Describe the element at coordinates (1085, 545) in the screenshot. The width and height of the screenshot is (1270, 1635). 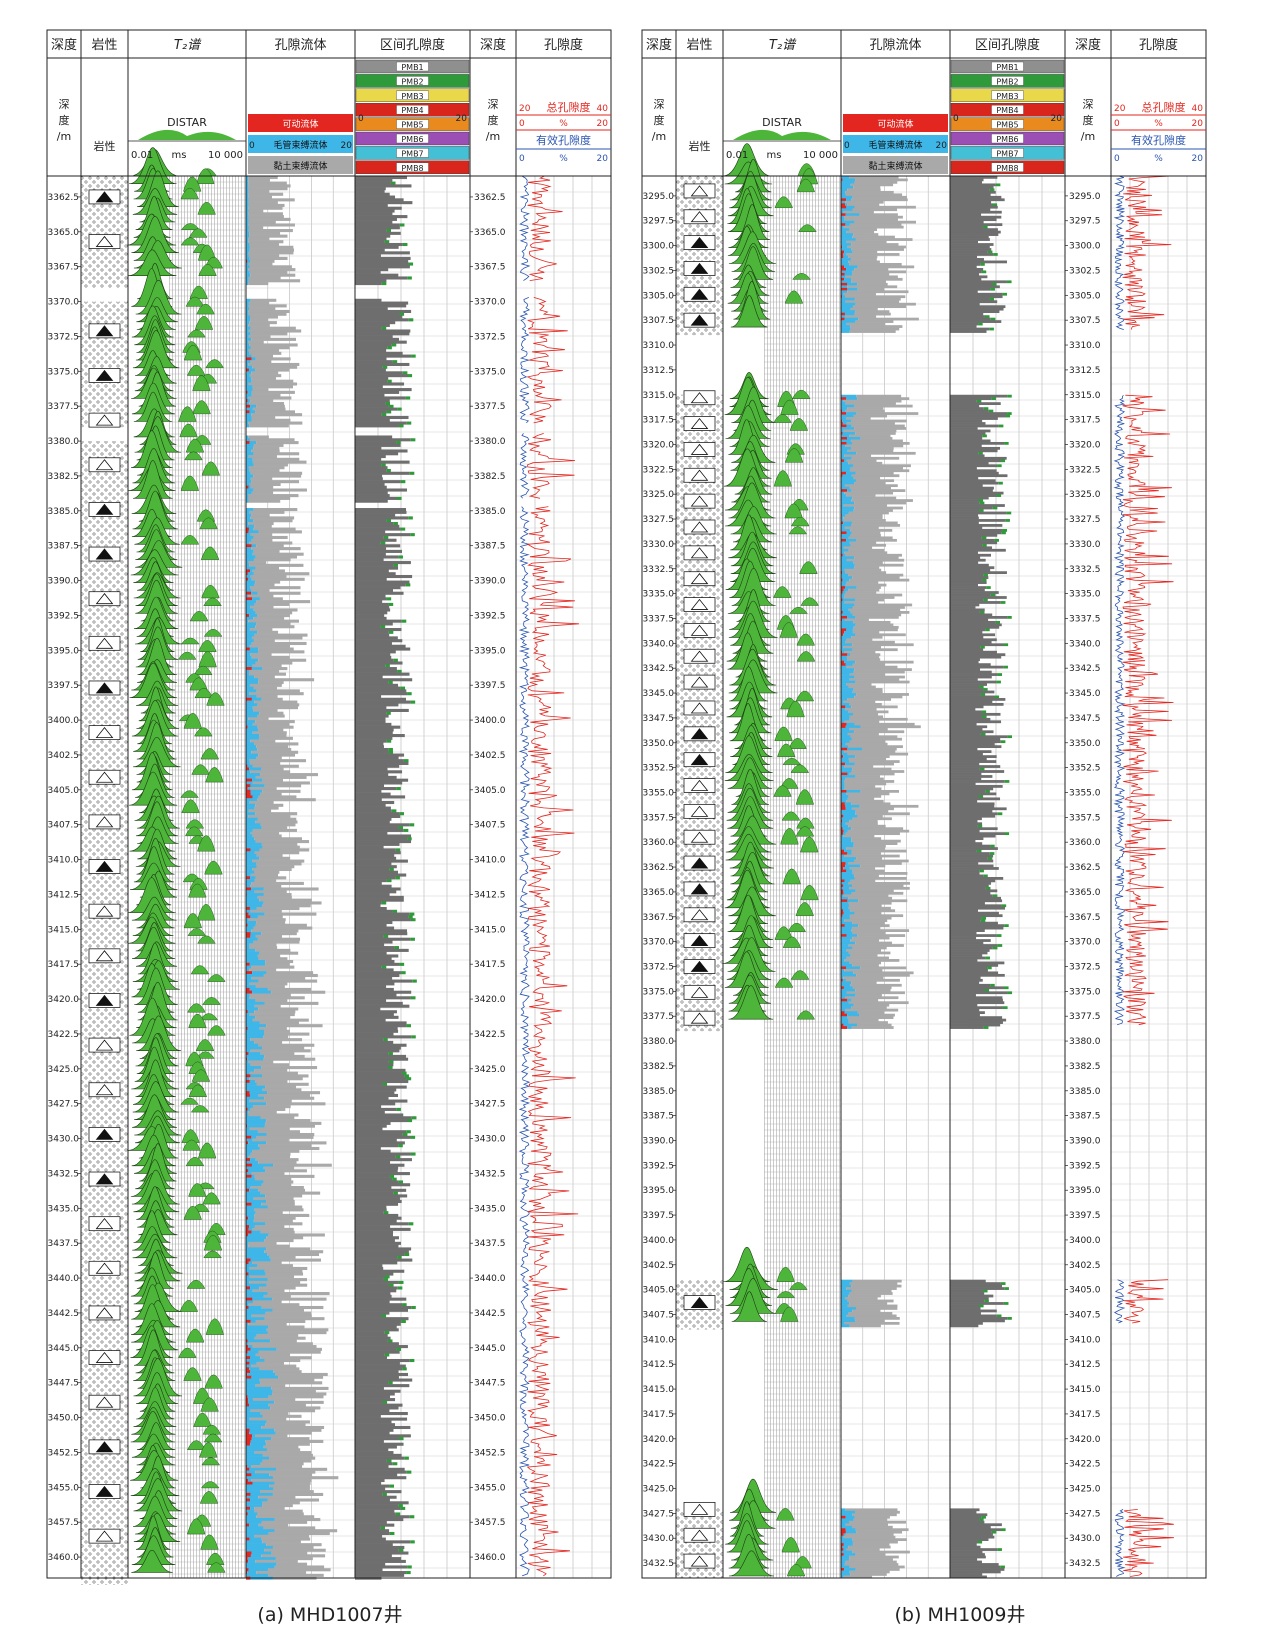
I see `depth-tick-label: 3330.0` at that location.